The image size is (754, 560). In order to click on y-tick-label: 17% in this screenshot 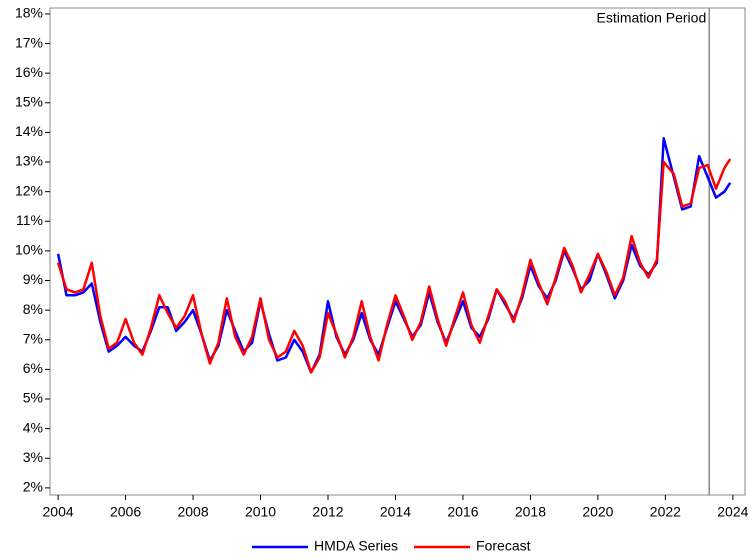, I will do `click(29, 42)`.